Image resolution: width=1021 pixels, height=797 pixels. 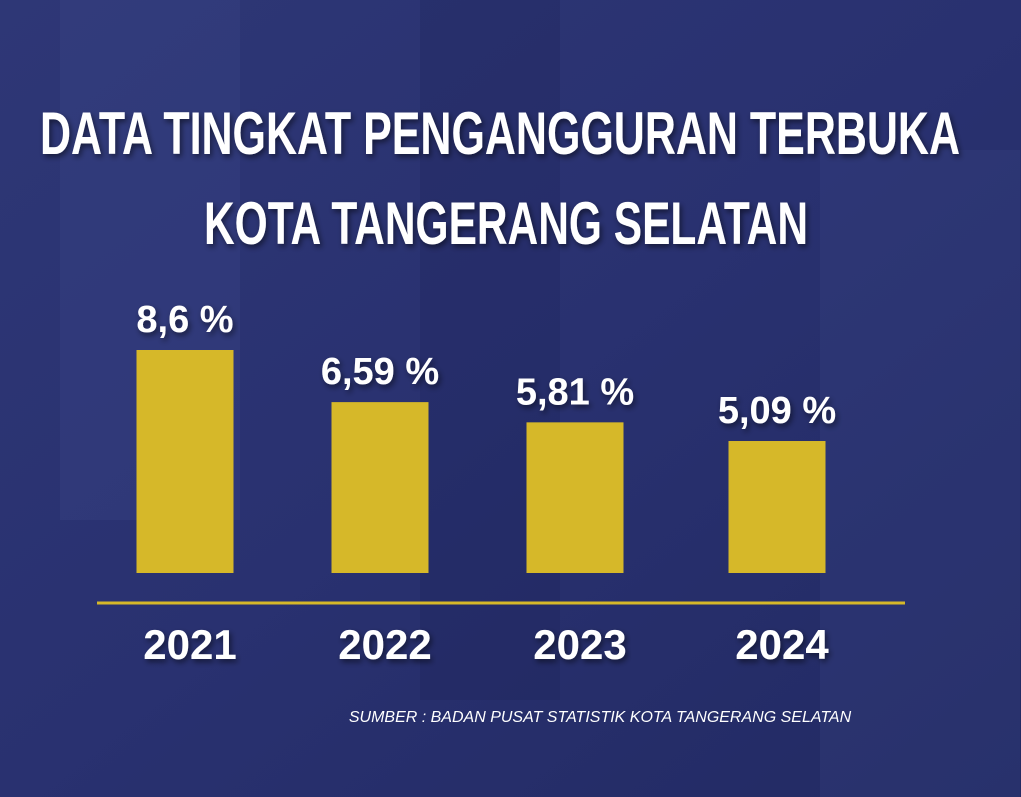 What do you see at coordinates (490, 350) in the screenshot?
I see `background-shape` at bounding box center [490, 350].